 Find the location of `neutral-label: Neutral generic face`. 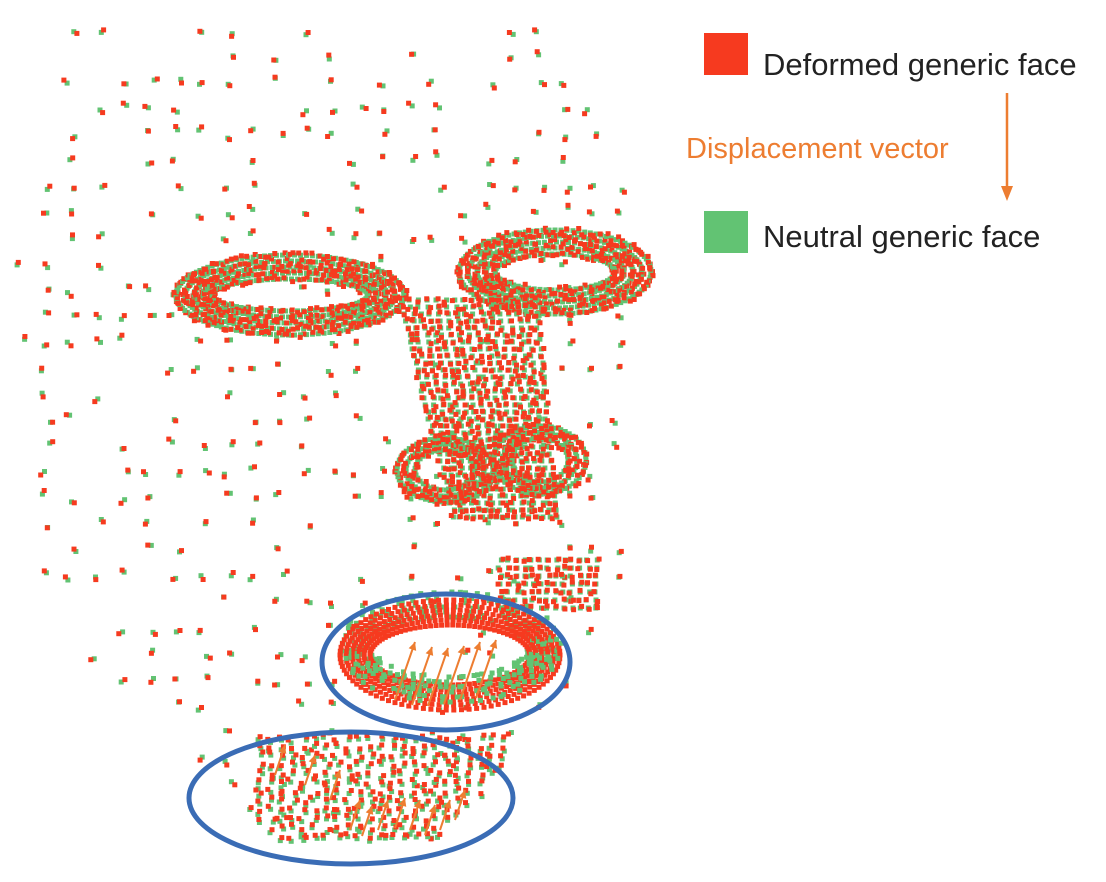

neutral-label: Neutral generic face is located at coordinates (901, 236).